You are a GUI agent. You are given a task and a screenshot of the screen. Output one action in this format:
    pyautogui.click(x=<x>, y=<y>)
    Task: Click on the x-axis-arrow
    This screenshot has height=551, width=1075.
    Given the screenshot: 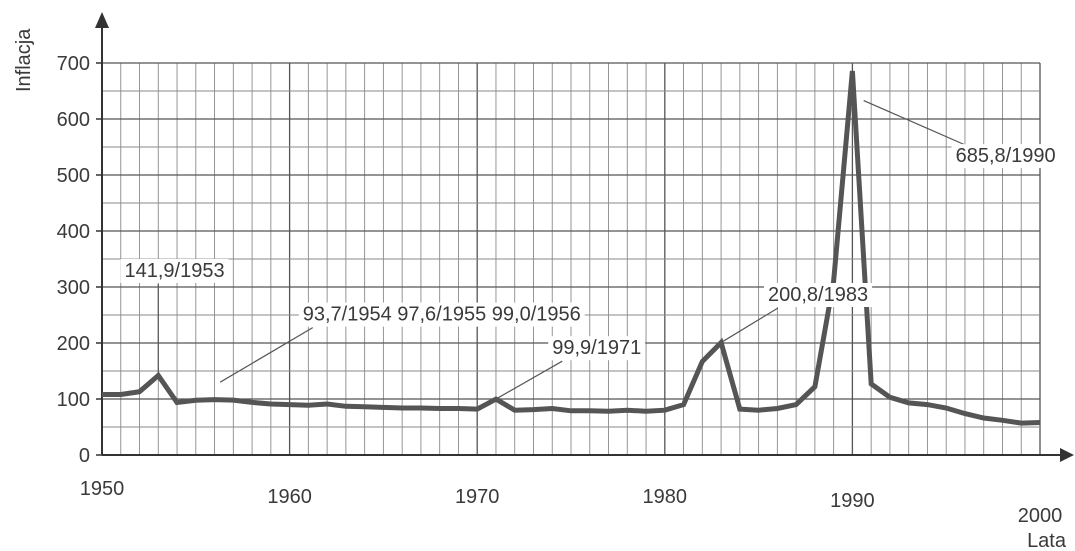 What is the action you would take?
    pyautogui.click(x=1067, y=455)
    